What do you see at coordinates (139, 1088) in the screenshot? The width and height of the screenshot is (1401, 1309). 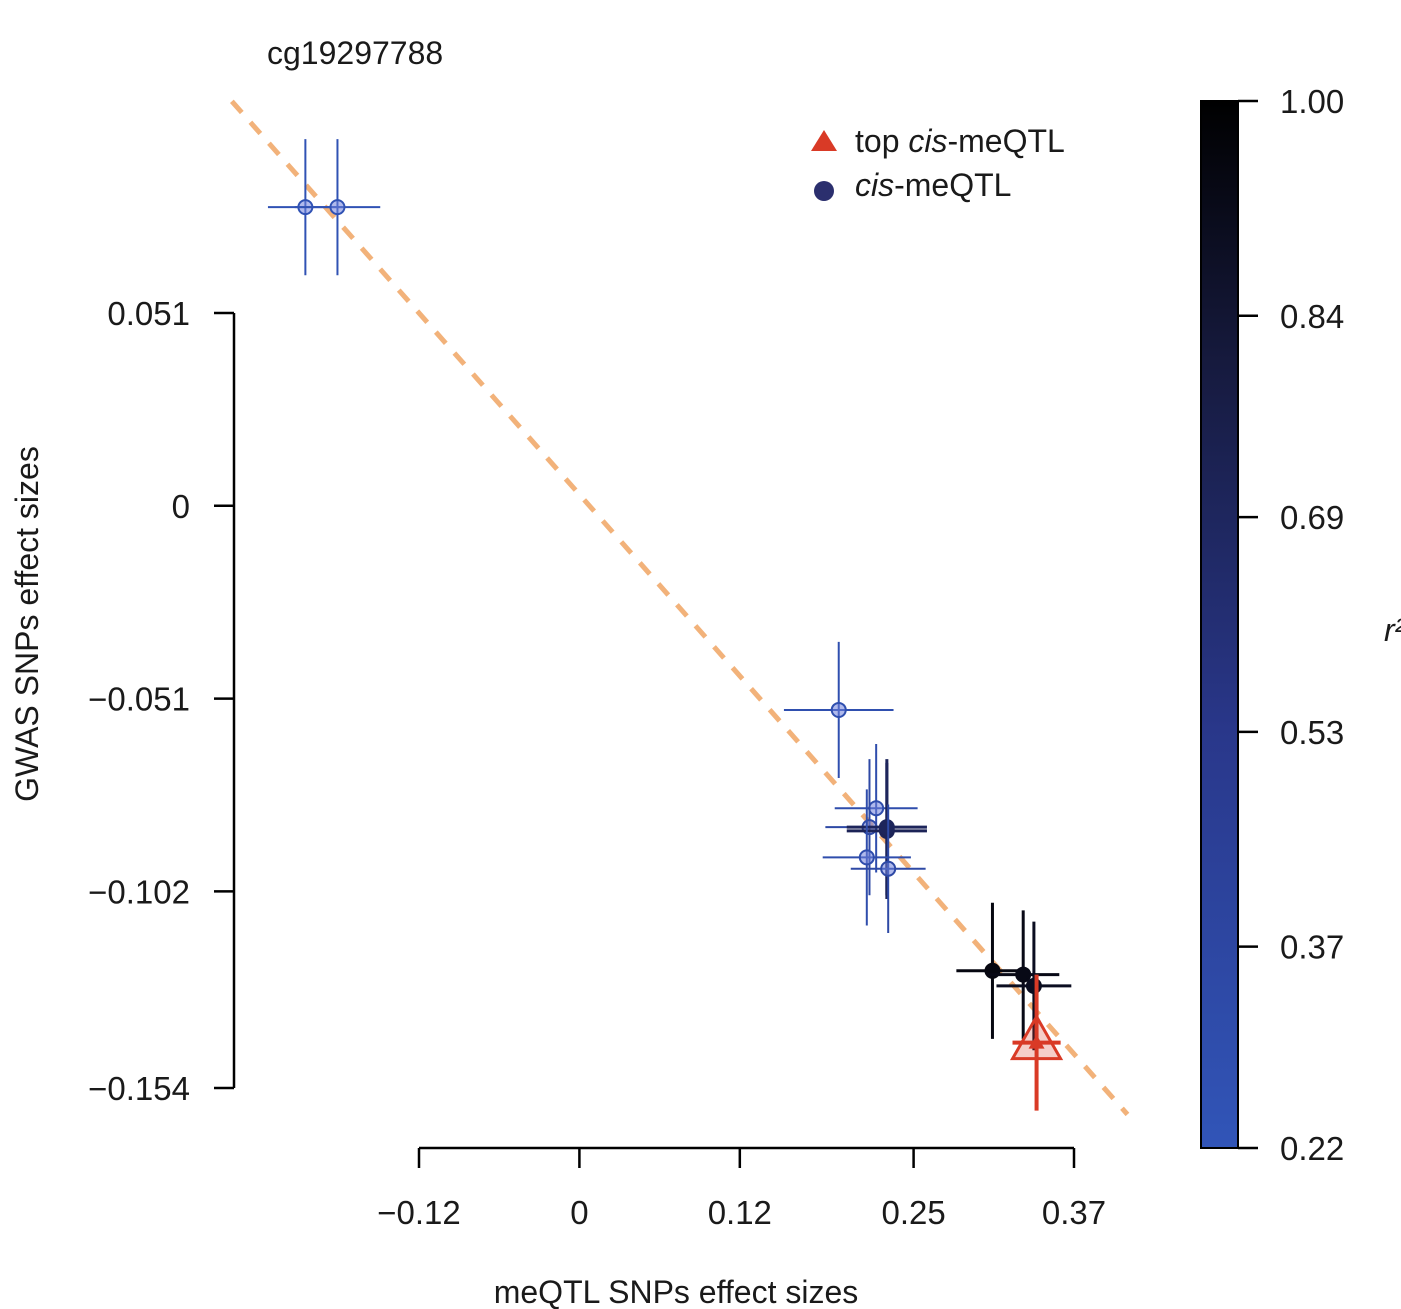 I see `y-tick-label: −0.154` at bounding box center [139, 1088].